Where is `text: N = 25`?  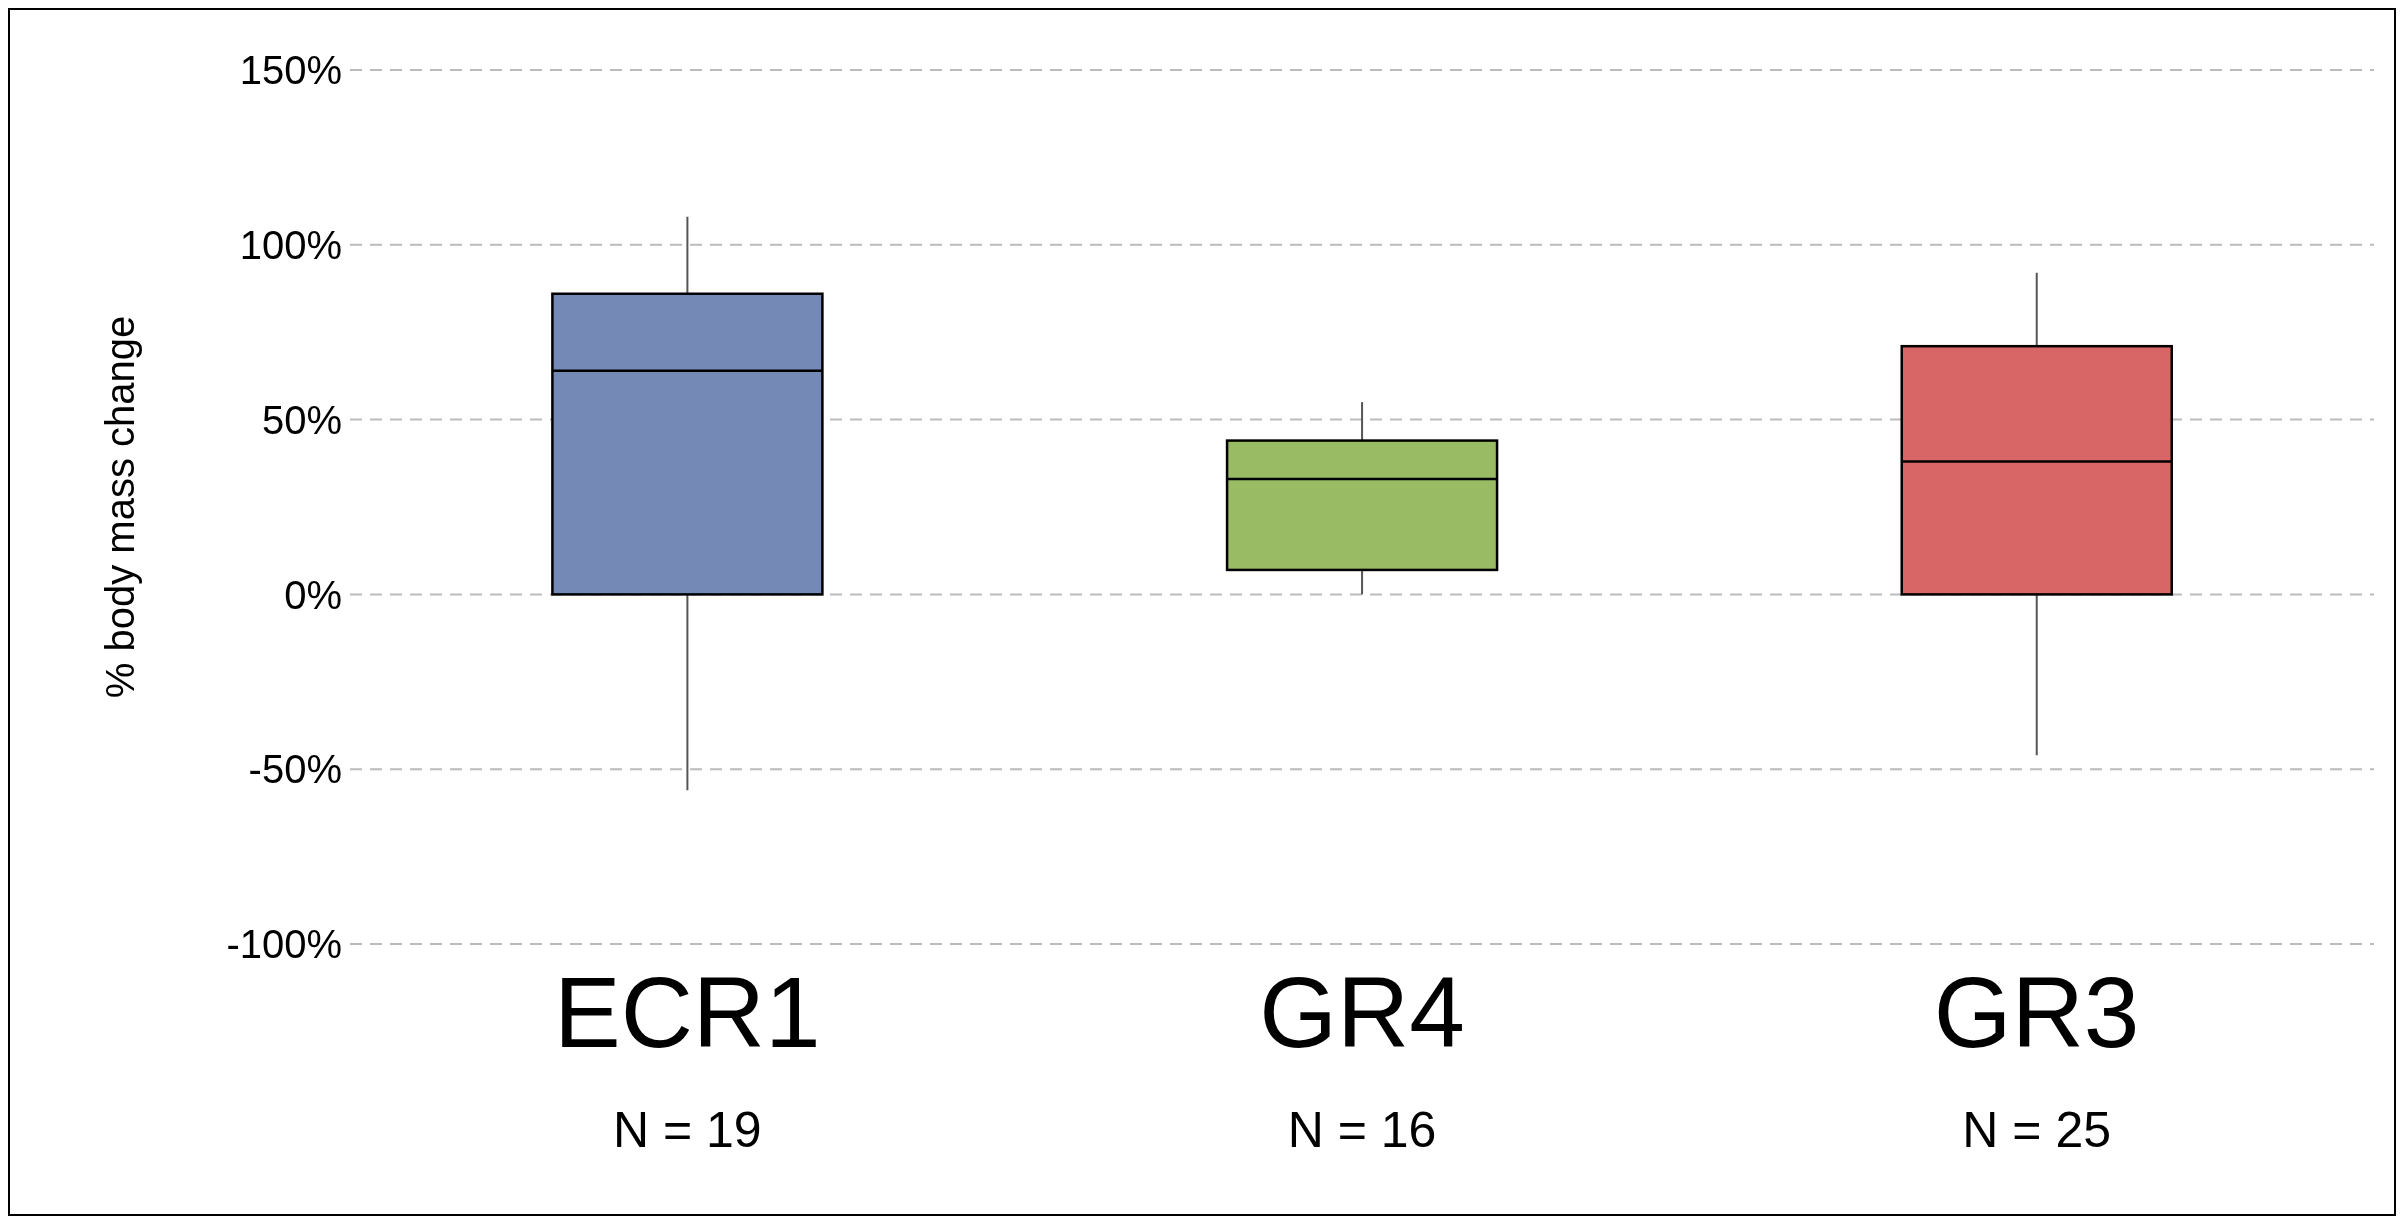 text: N = 25 is located at coordinates (2037, 1130).